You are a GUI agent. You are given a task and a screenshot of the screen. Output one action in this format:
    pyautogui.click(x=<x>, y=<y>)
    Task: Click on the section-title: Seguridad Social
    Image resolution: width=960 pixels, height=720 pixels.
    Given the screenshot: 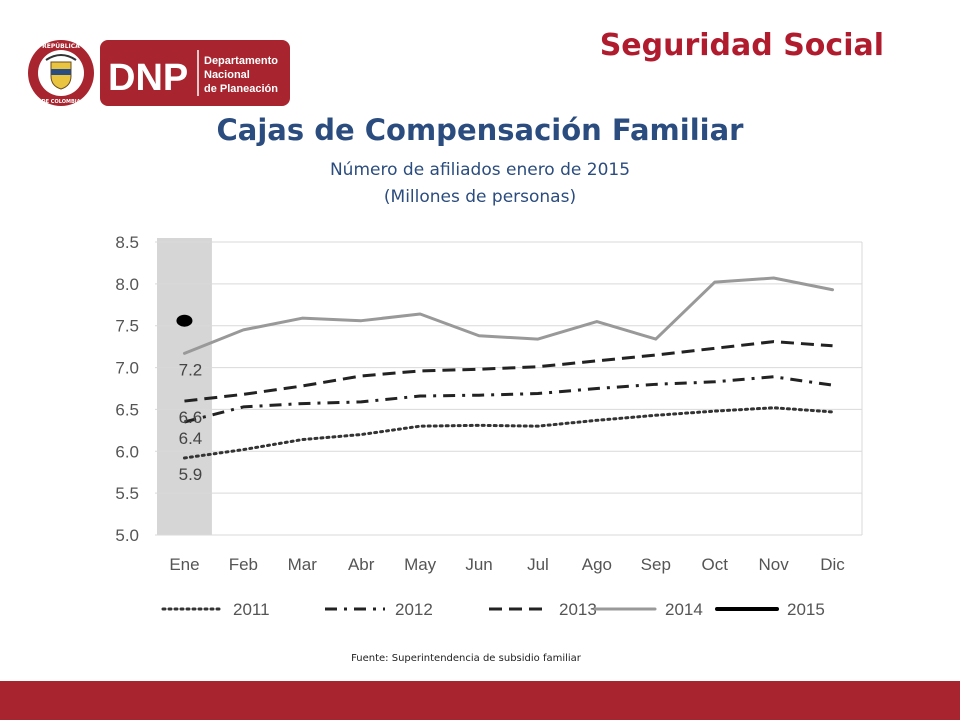 What is the action you would take?
    pyautogui.click(x=741, y=45)
    